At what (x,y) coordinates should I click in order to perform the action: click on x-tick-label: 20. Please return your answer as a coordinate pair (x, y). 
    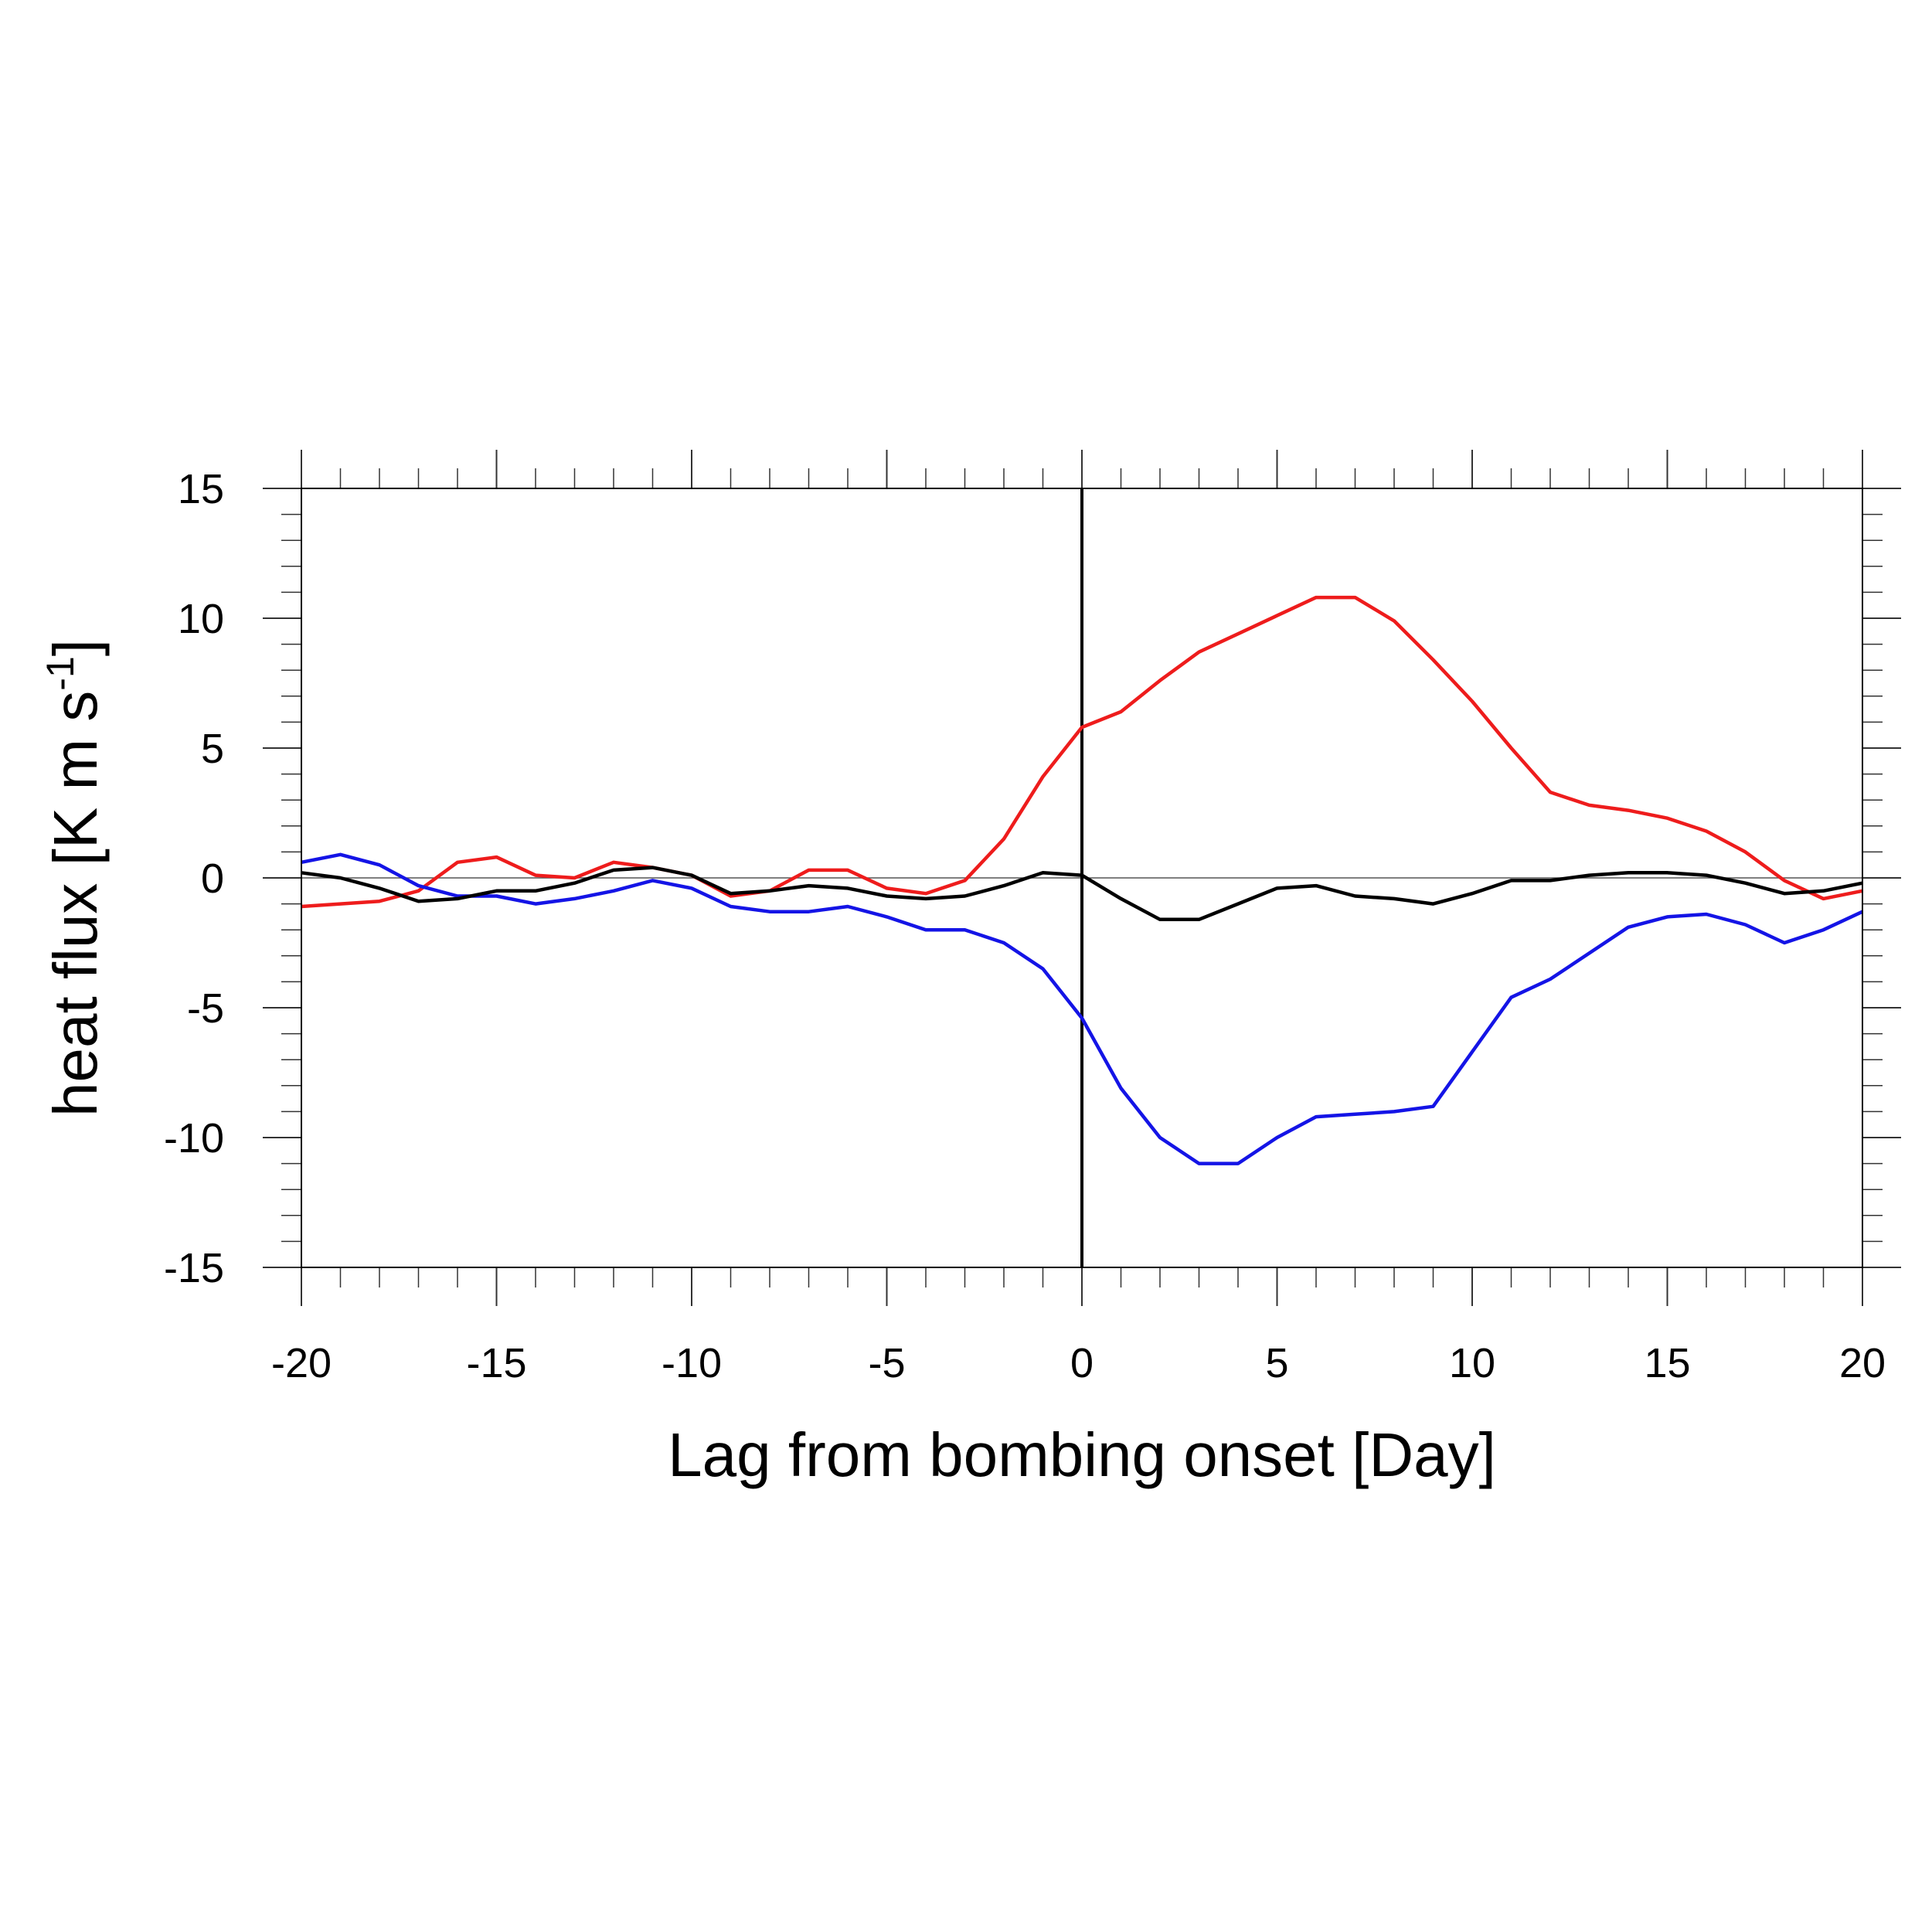
    Looking at the image, I should click on (1863, 1363).